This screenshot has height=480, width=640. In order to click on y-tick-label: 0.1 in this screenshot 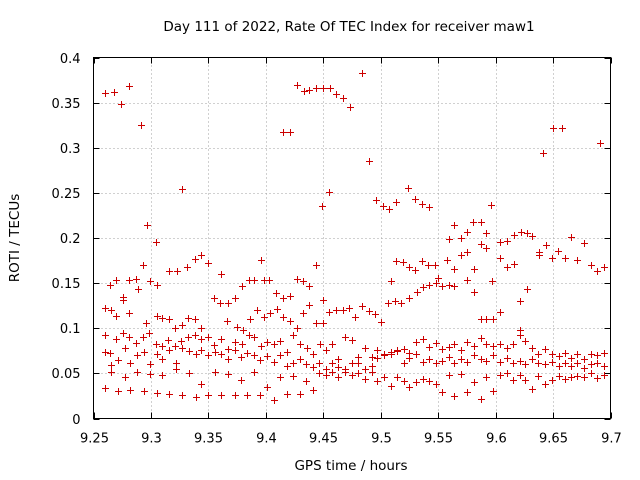, I will do `click(70, 329)`.